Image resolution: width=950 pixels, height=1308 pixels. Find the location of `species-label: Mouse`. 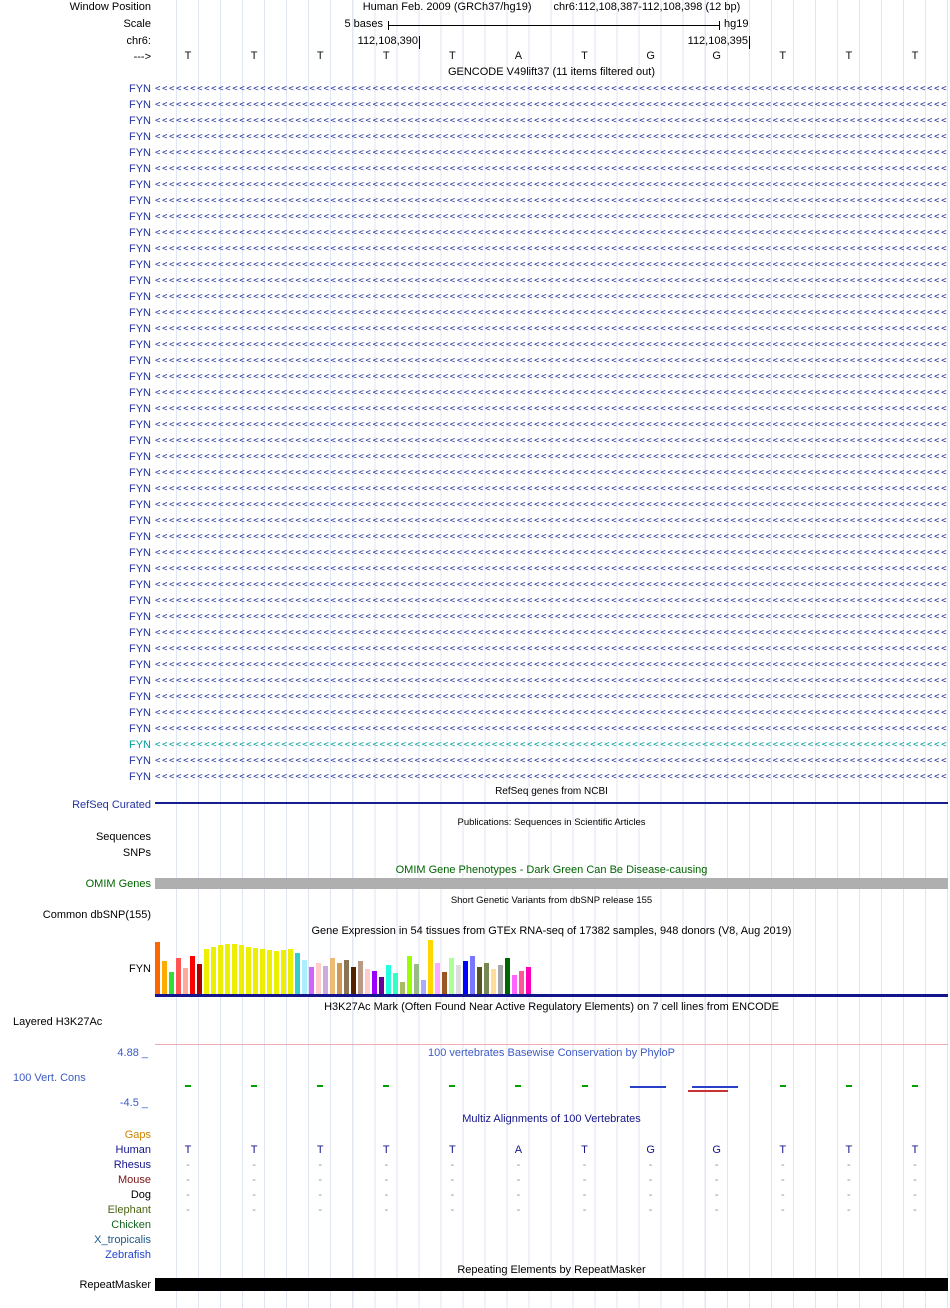

species-label: Mouse is located at coordinates (134, 1180).